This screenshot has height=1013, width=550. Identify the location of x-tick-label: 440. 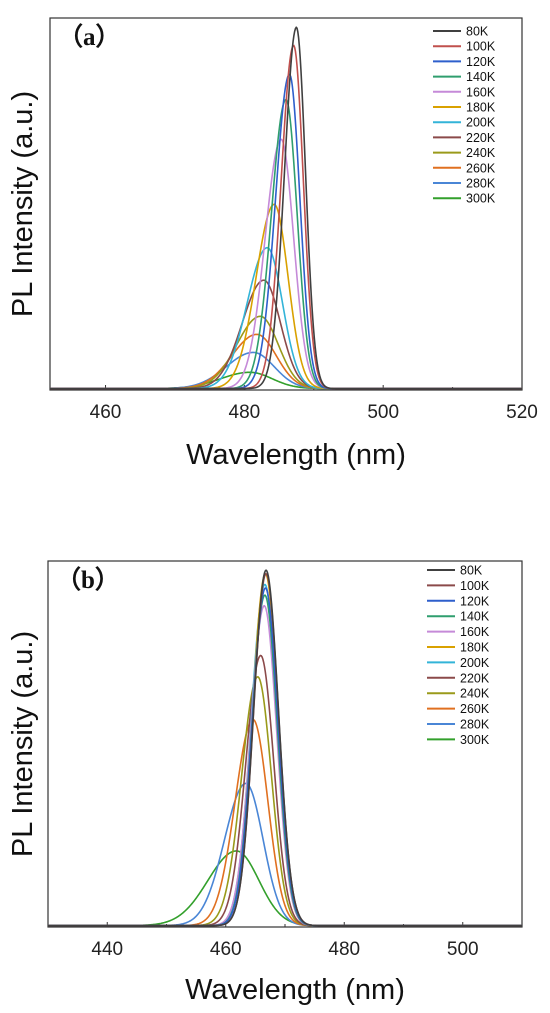
(107, 949).